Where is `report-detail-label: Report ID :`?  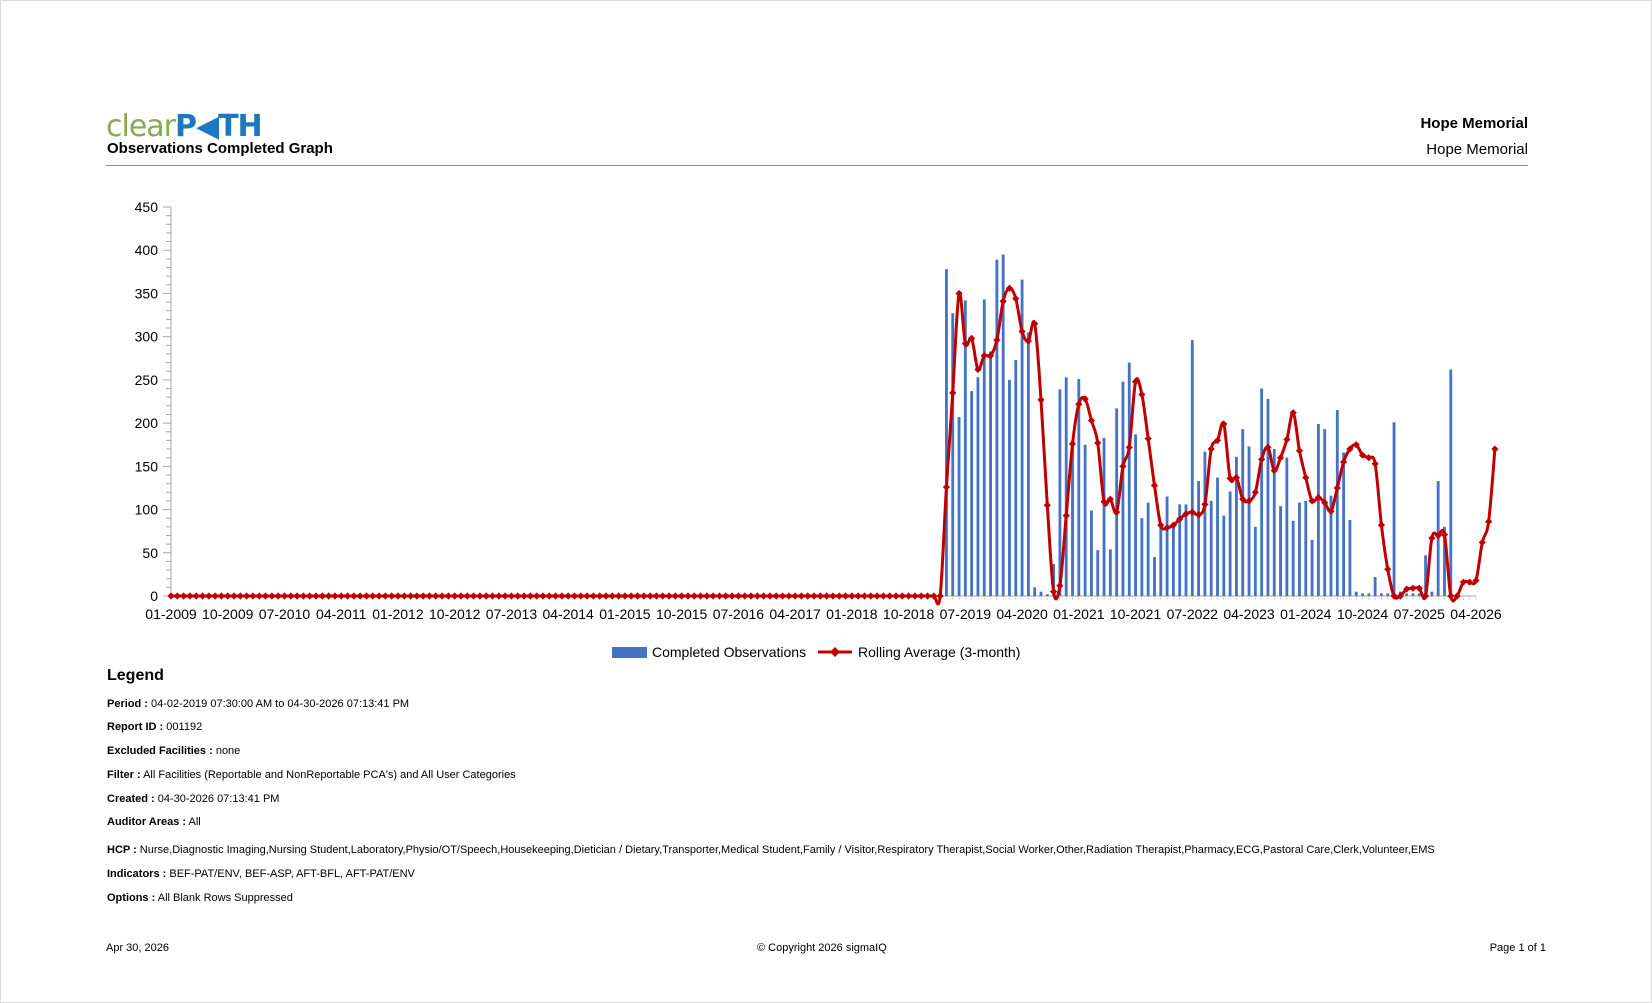
report-detail-label: Report ID : is located at coordinates (135, 727).